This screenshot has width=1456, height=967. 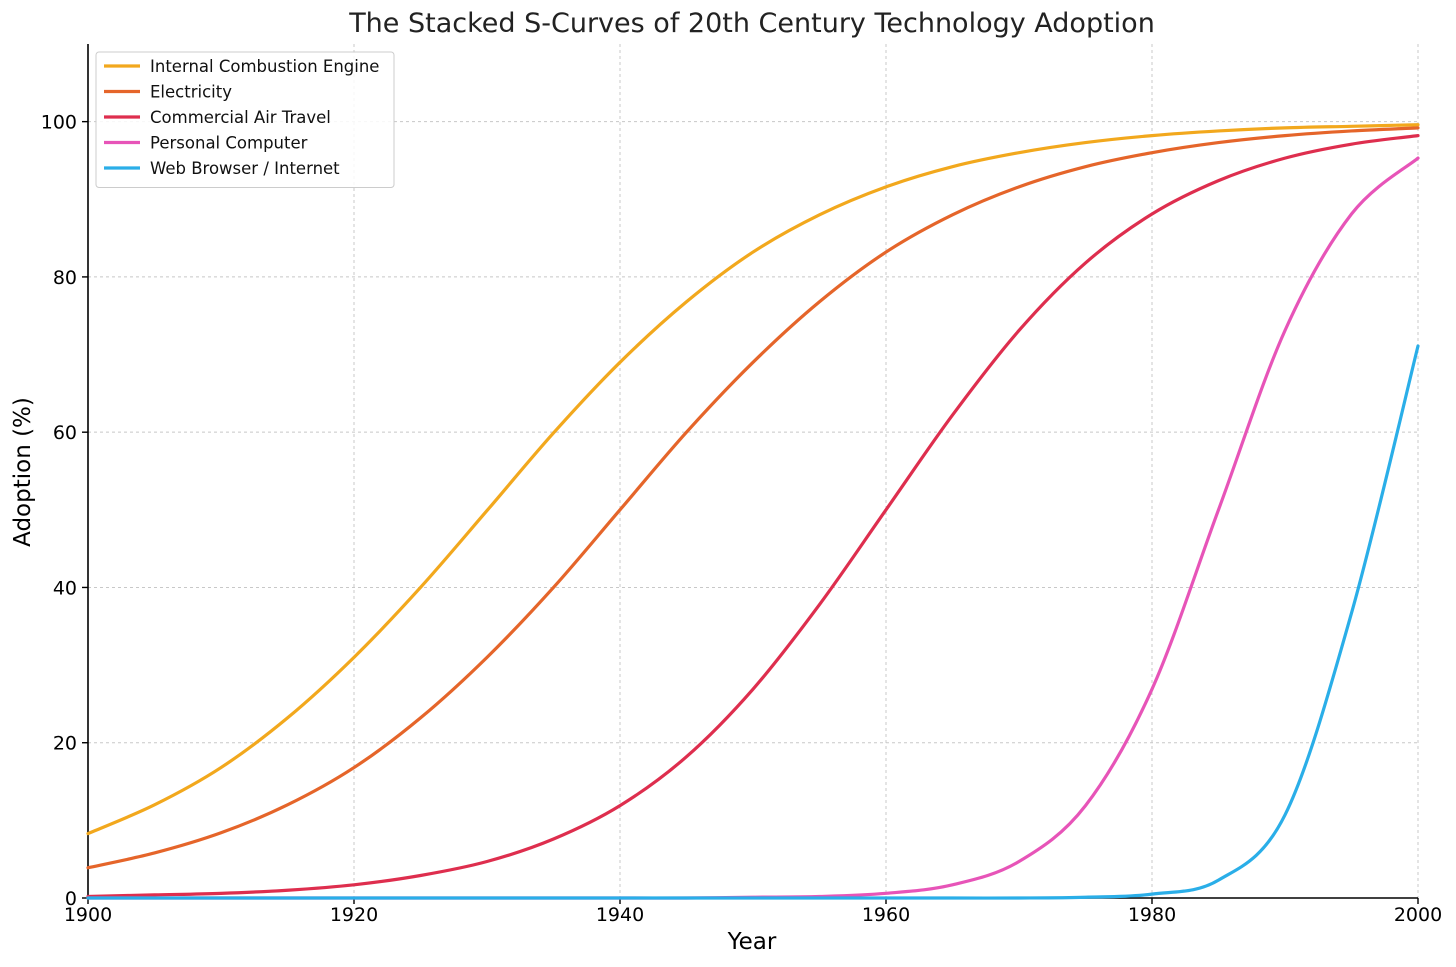 I want to click on legend-label-internal-combustion-engine: Internal Combustion Engine, so click(x=264, y=66).